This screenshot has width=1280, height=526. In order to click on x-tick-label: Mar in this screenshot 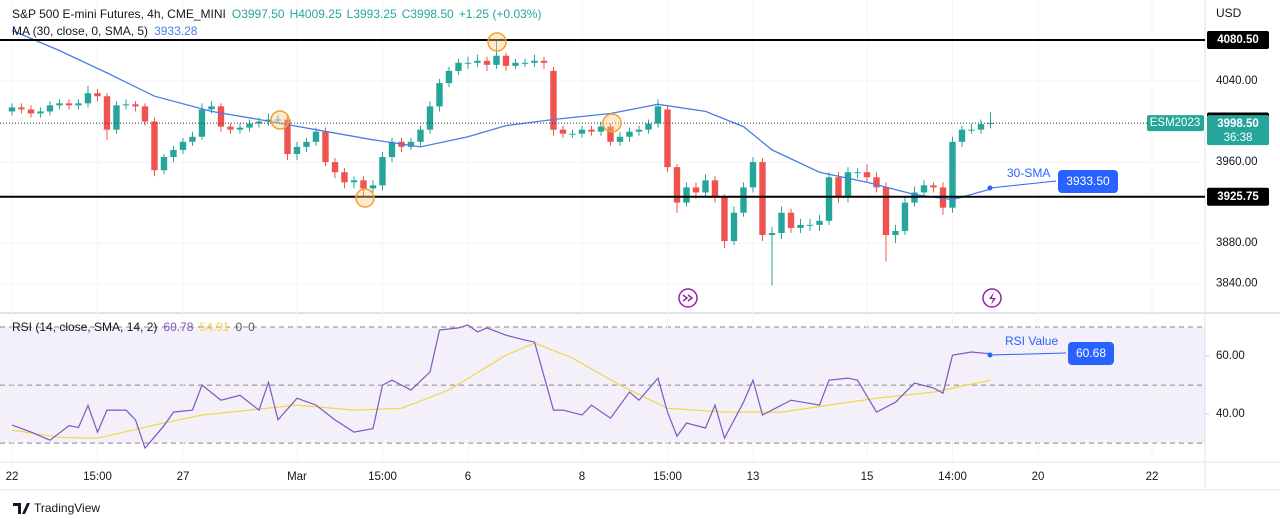, I will do `click(297, 477)`.